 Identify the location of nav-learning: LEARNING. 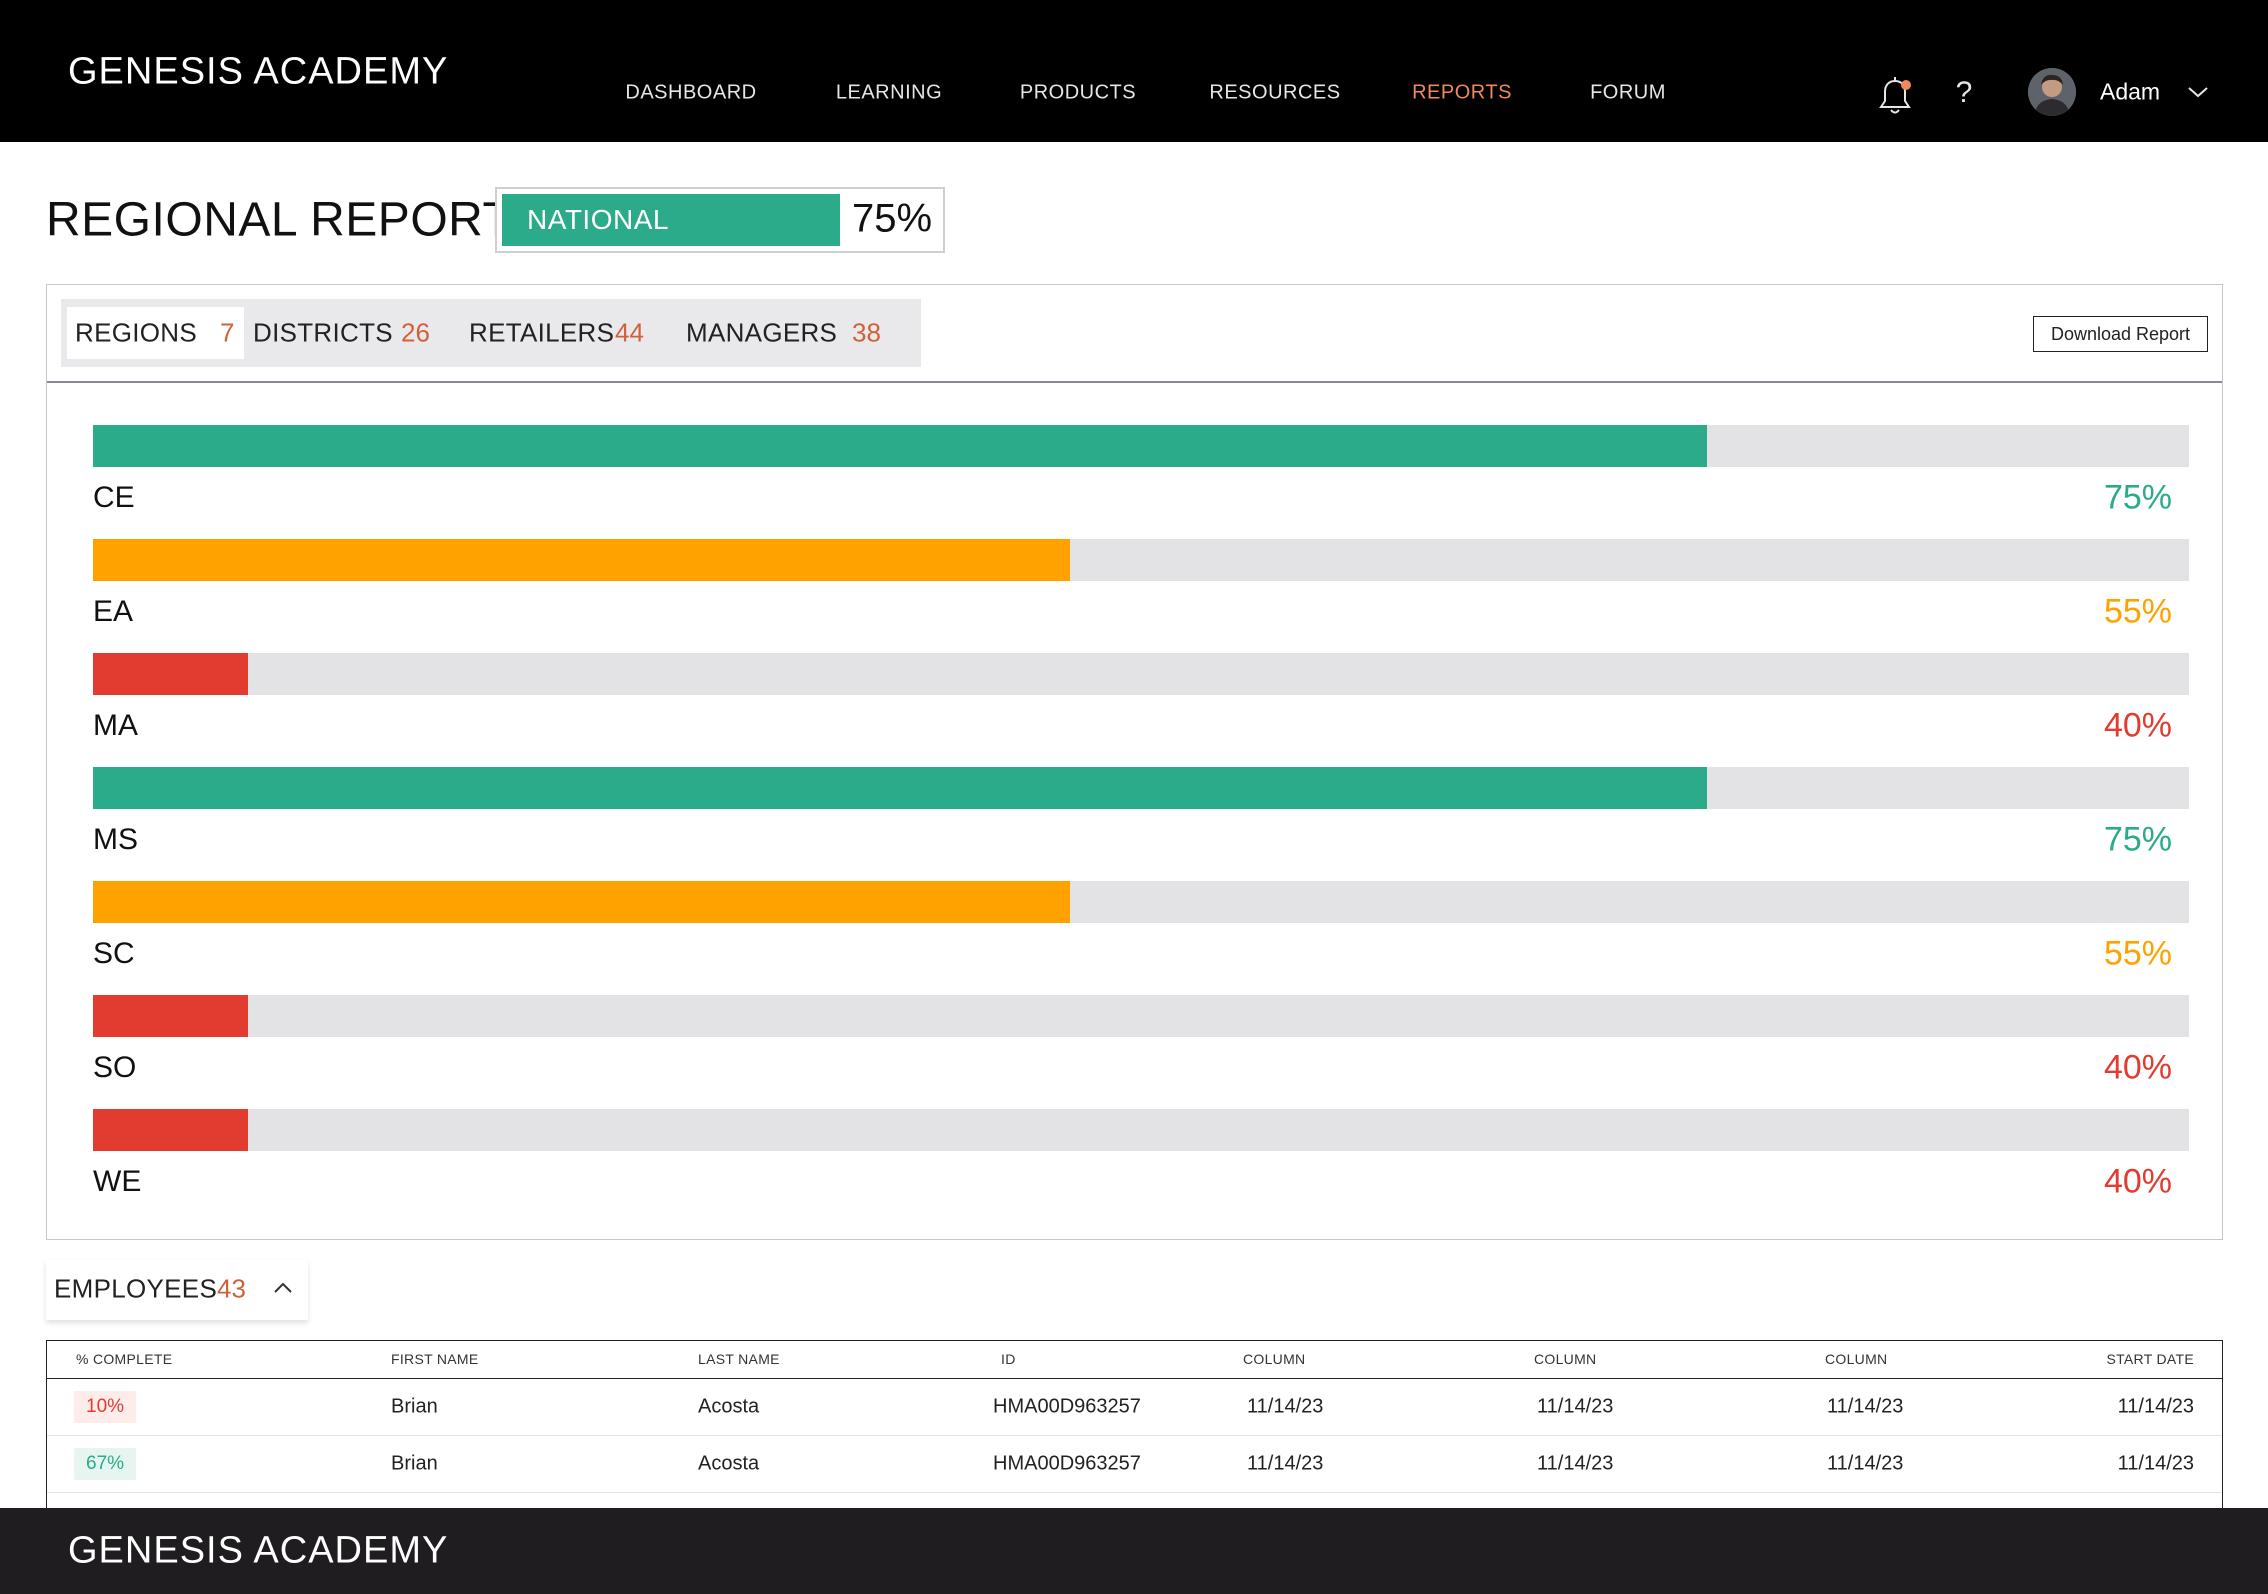
(889, 92).